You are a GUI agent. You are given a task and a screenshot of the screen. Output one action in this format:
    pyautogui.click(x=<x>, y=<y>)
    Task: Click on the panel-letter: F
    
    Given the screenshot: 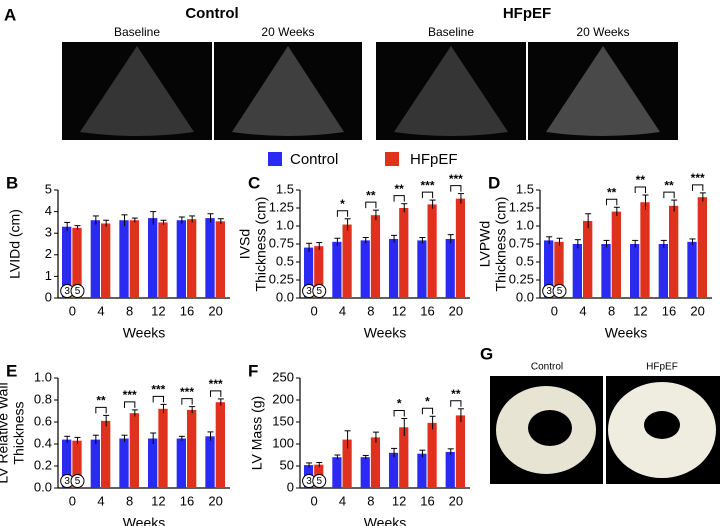 What is the action you would take?
    pyautogui.click(x=253, y=370)
    